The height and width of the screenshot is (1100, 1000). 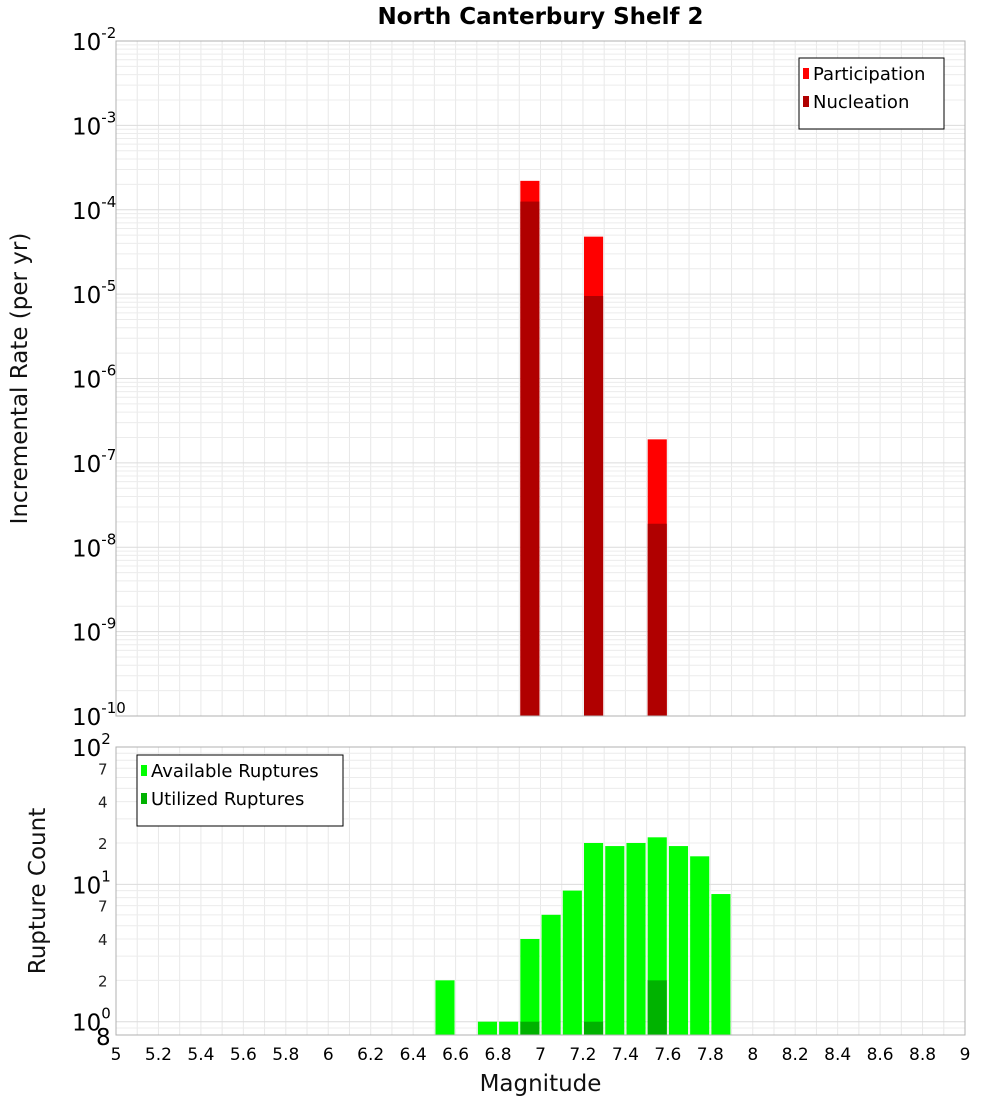 I want to click on x-tick-label: 8, so click(x=752, y=1055).